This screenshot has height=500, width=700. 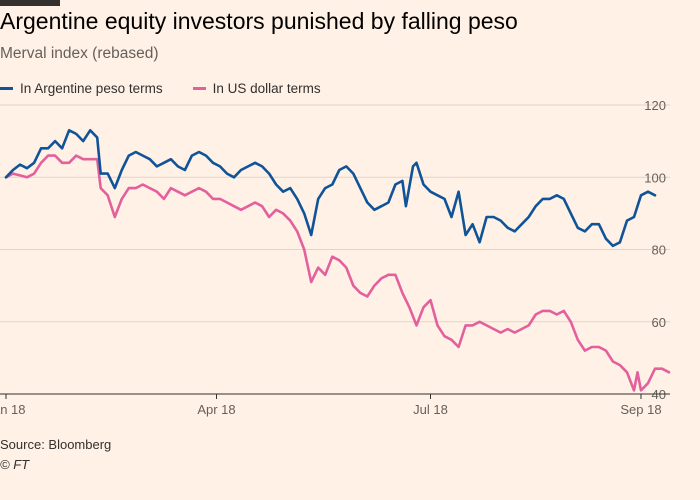 I want to click on legend-label-peso: In Argentine peso terms, so click(x=91, y=88).